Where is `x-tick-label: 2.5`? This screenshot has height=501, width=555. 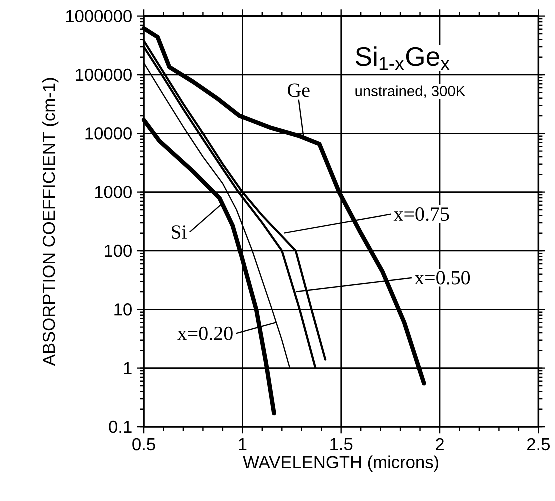
x-tick-label: 2.5 is located at coordinates (539, 444).